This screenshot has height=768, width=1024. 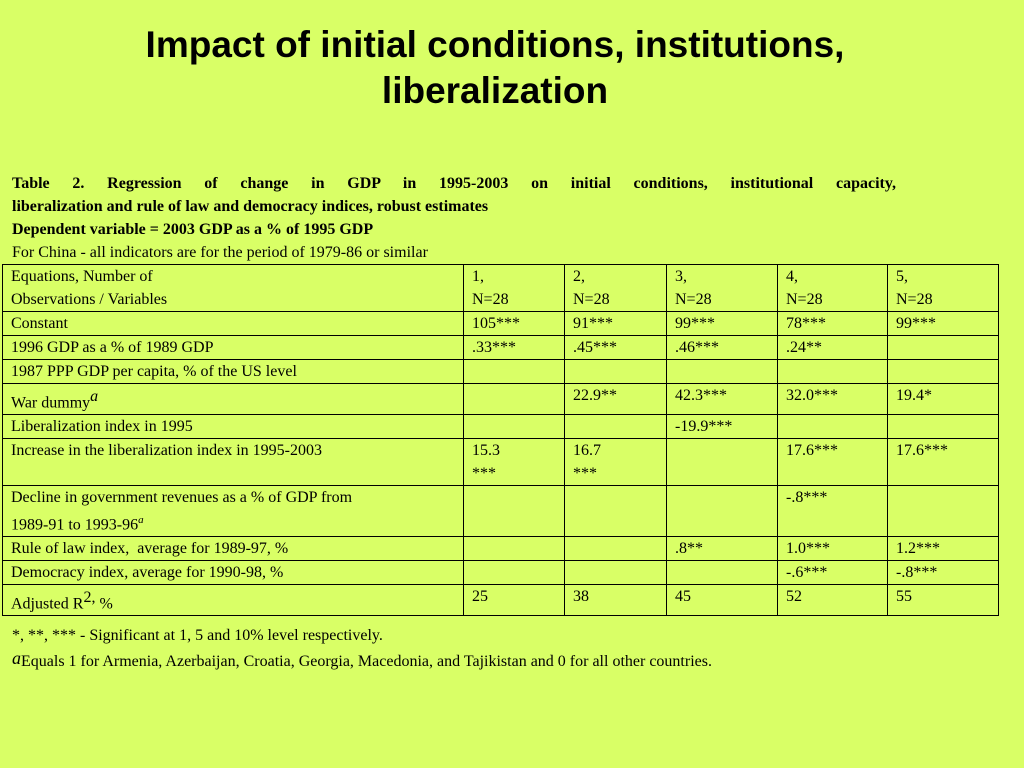 I want to click on cell-eq1: .33***, so click(x=514, y=347).